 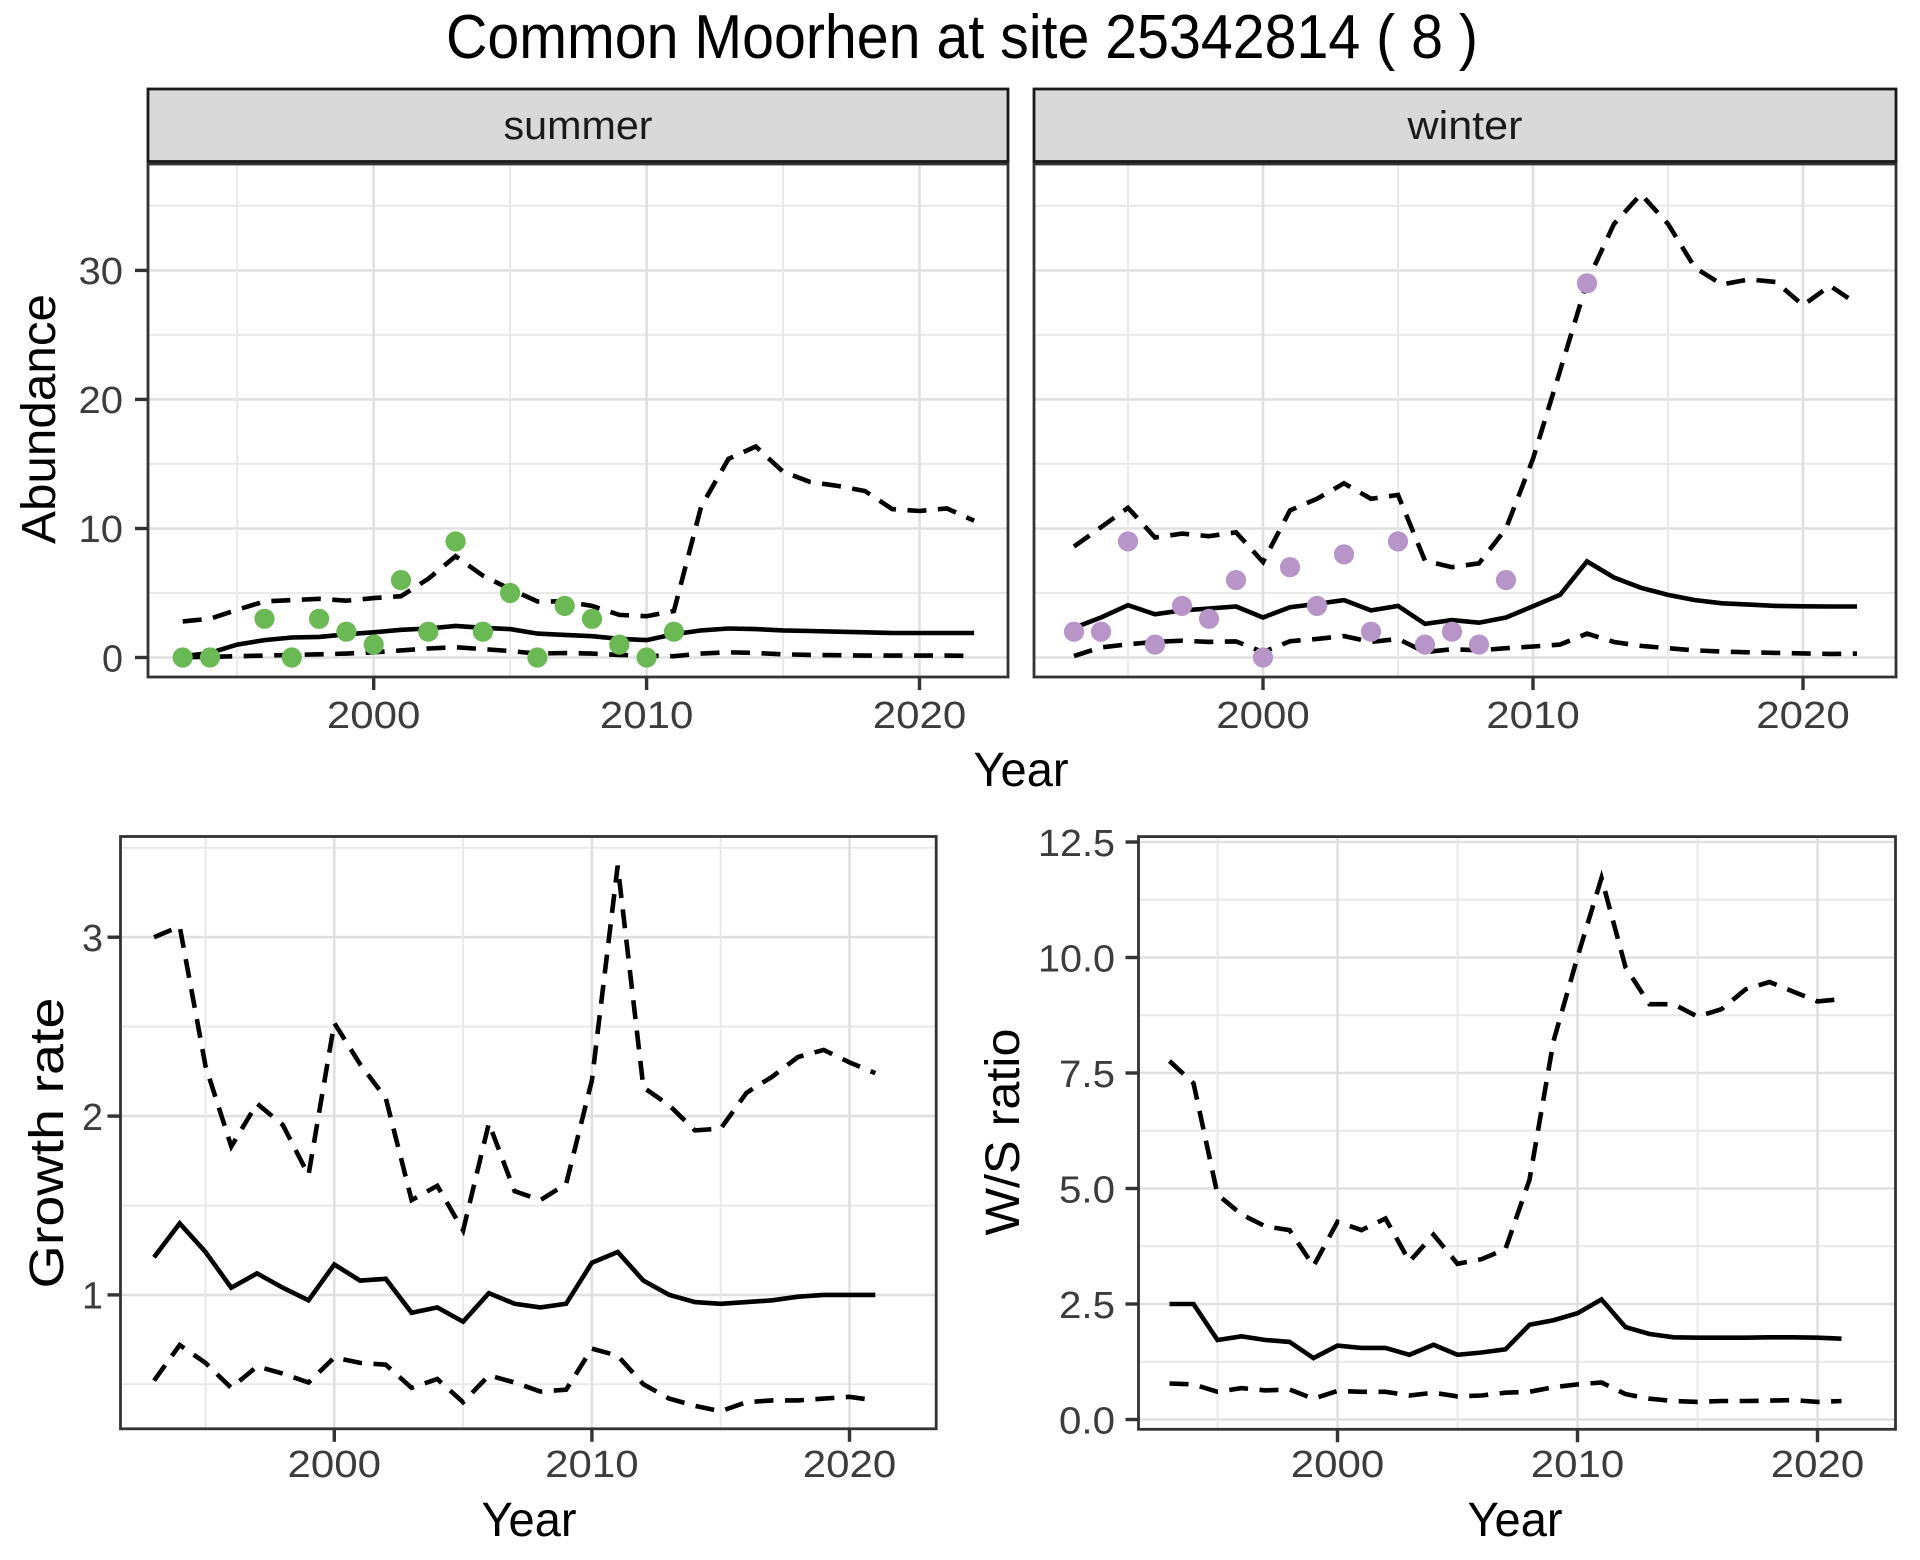 I want to click on svg-text:Common Moorhen at site 2534281: Common Moorhen at site 25342814 ( 8 ), so click(x=962, y=37).